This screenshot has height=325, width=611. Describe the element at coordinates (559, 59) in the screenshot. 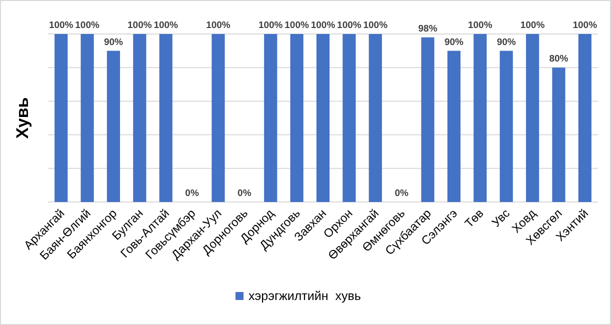

I see `data-label: 80%` at that location.